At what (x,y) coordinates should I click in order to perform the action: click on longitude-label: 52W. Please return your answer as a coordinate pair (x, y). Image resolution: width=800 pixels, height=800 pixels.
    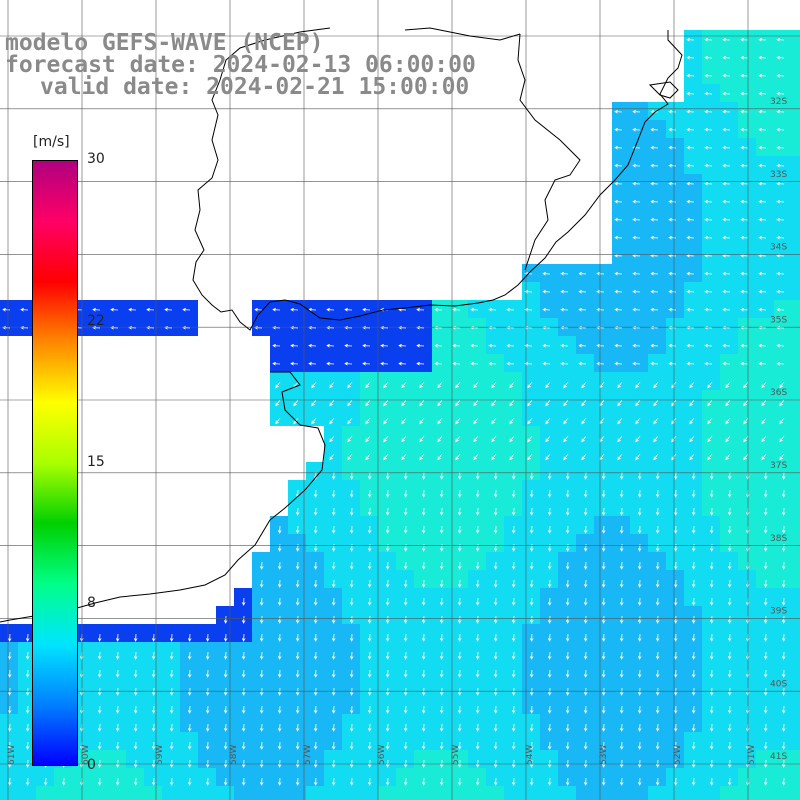
    Looking at the image, I should click on (678, 755).